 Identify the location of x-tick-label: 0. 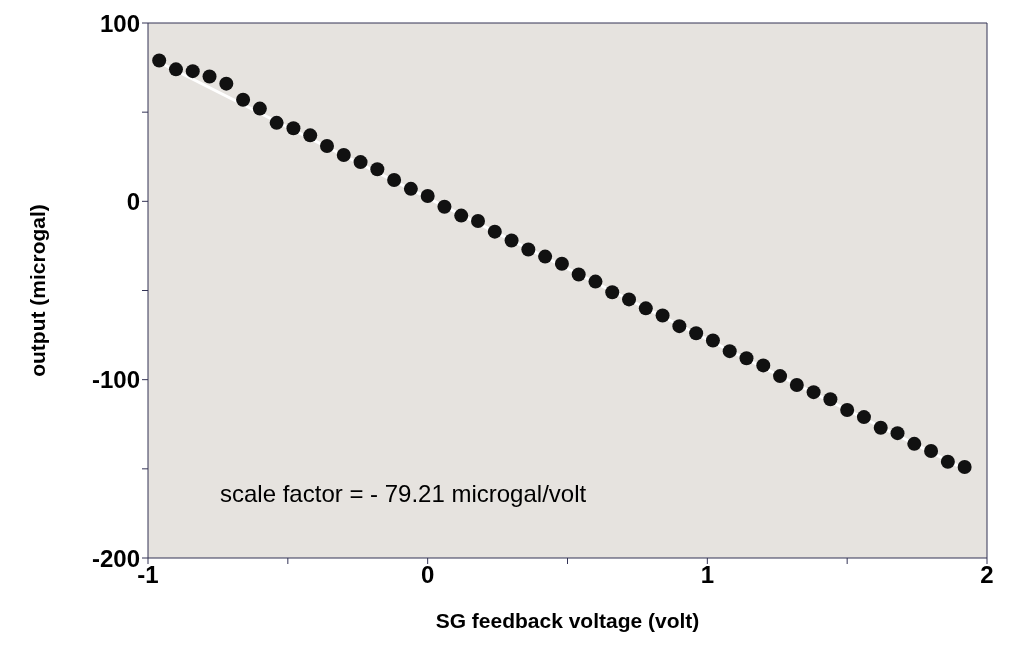
(427, 575).